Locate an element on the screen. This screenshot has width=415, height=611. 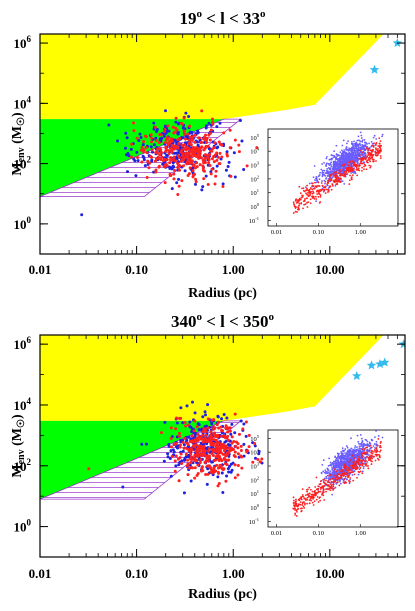
inset-y-tick-exp: -1 is located at coordinates (257, 519).